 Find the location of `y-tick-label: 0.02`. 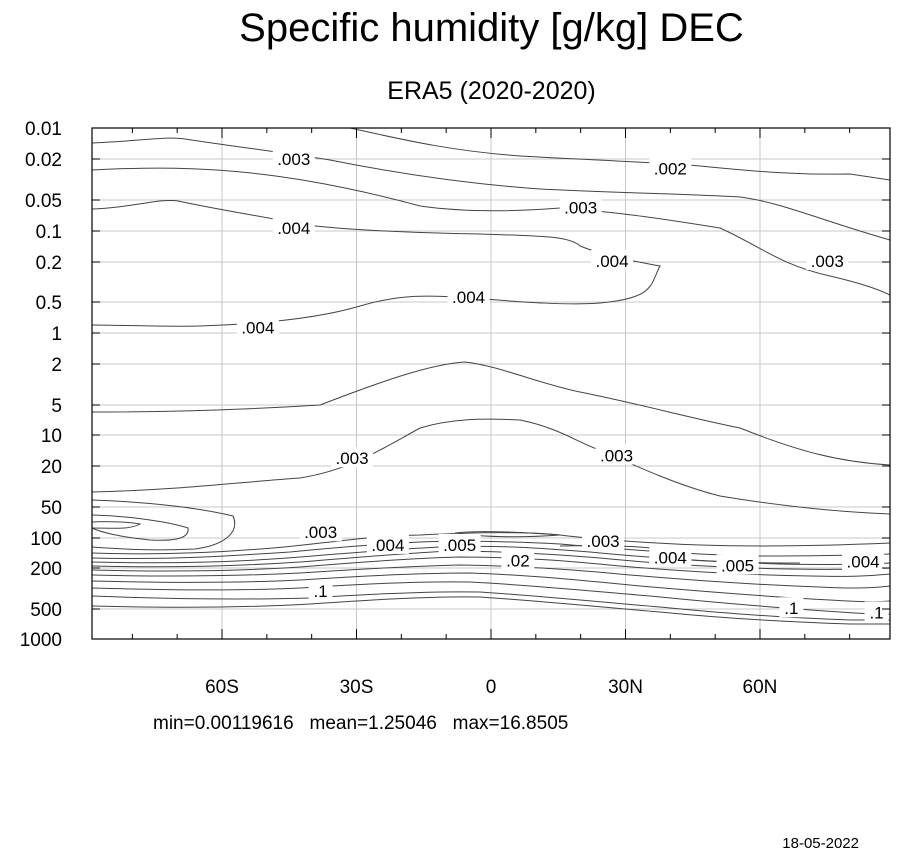

y-tick-label: 0.02 is located at coordinates (43, 160).